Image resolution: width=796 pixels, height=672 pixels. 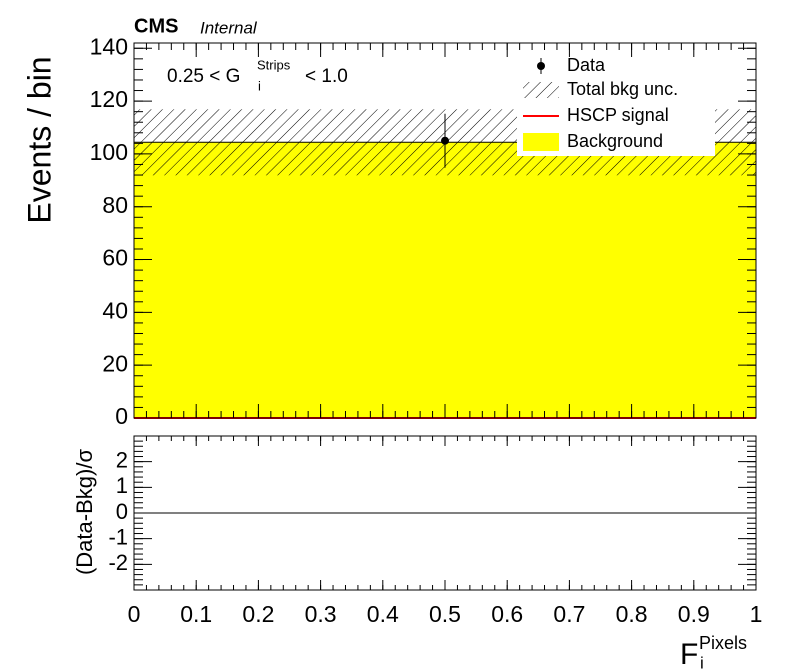 I want to click on y-tick-label: -2, so click(x=118, y=562).